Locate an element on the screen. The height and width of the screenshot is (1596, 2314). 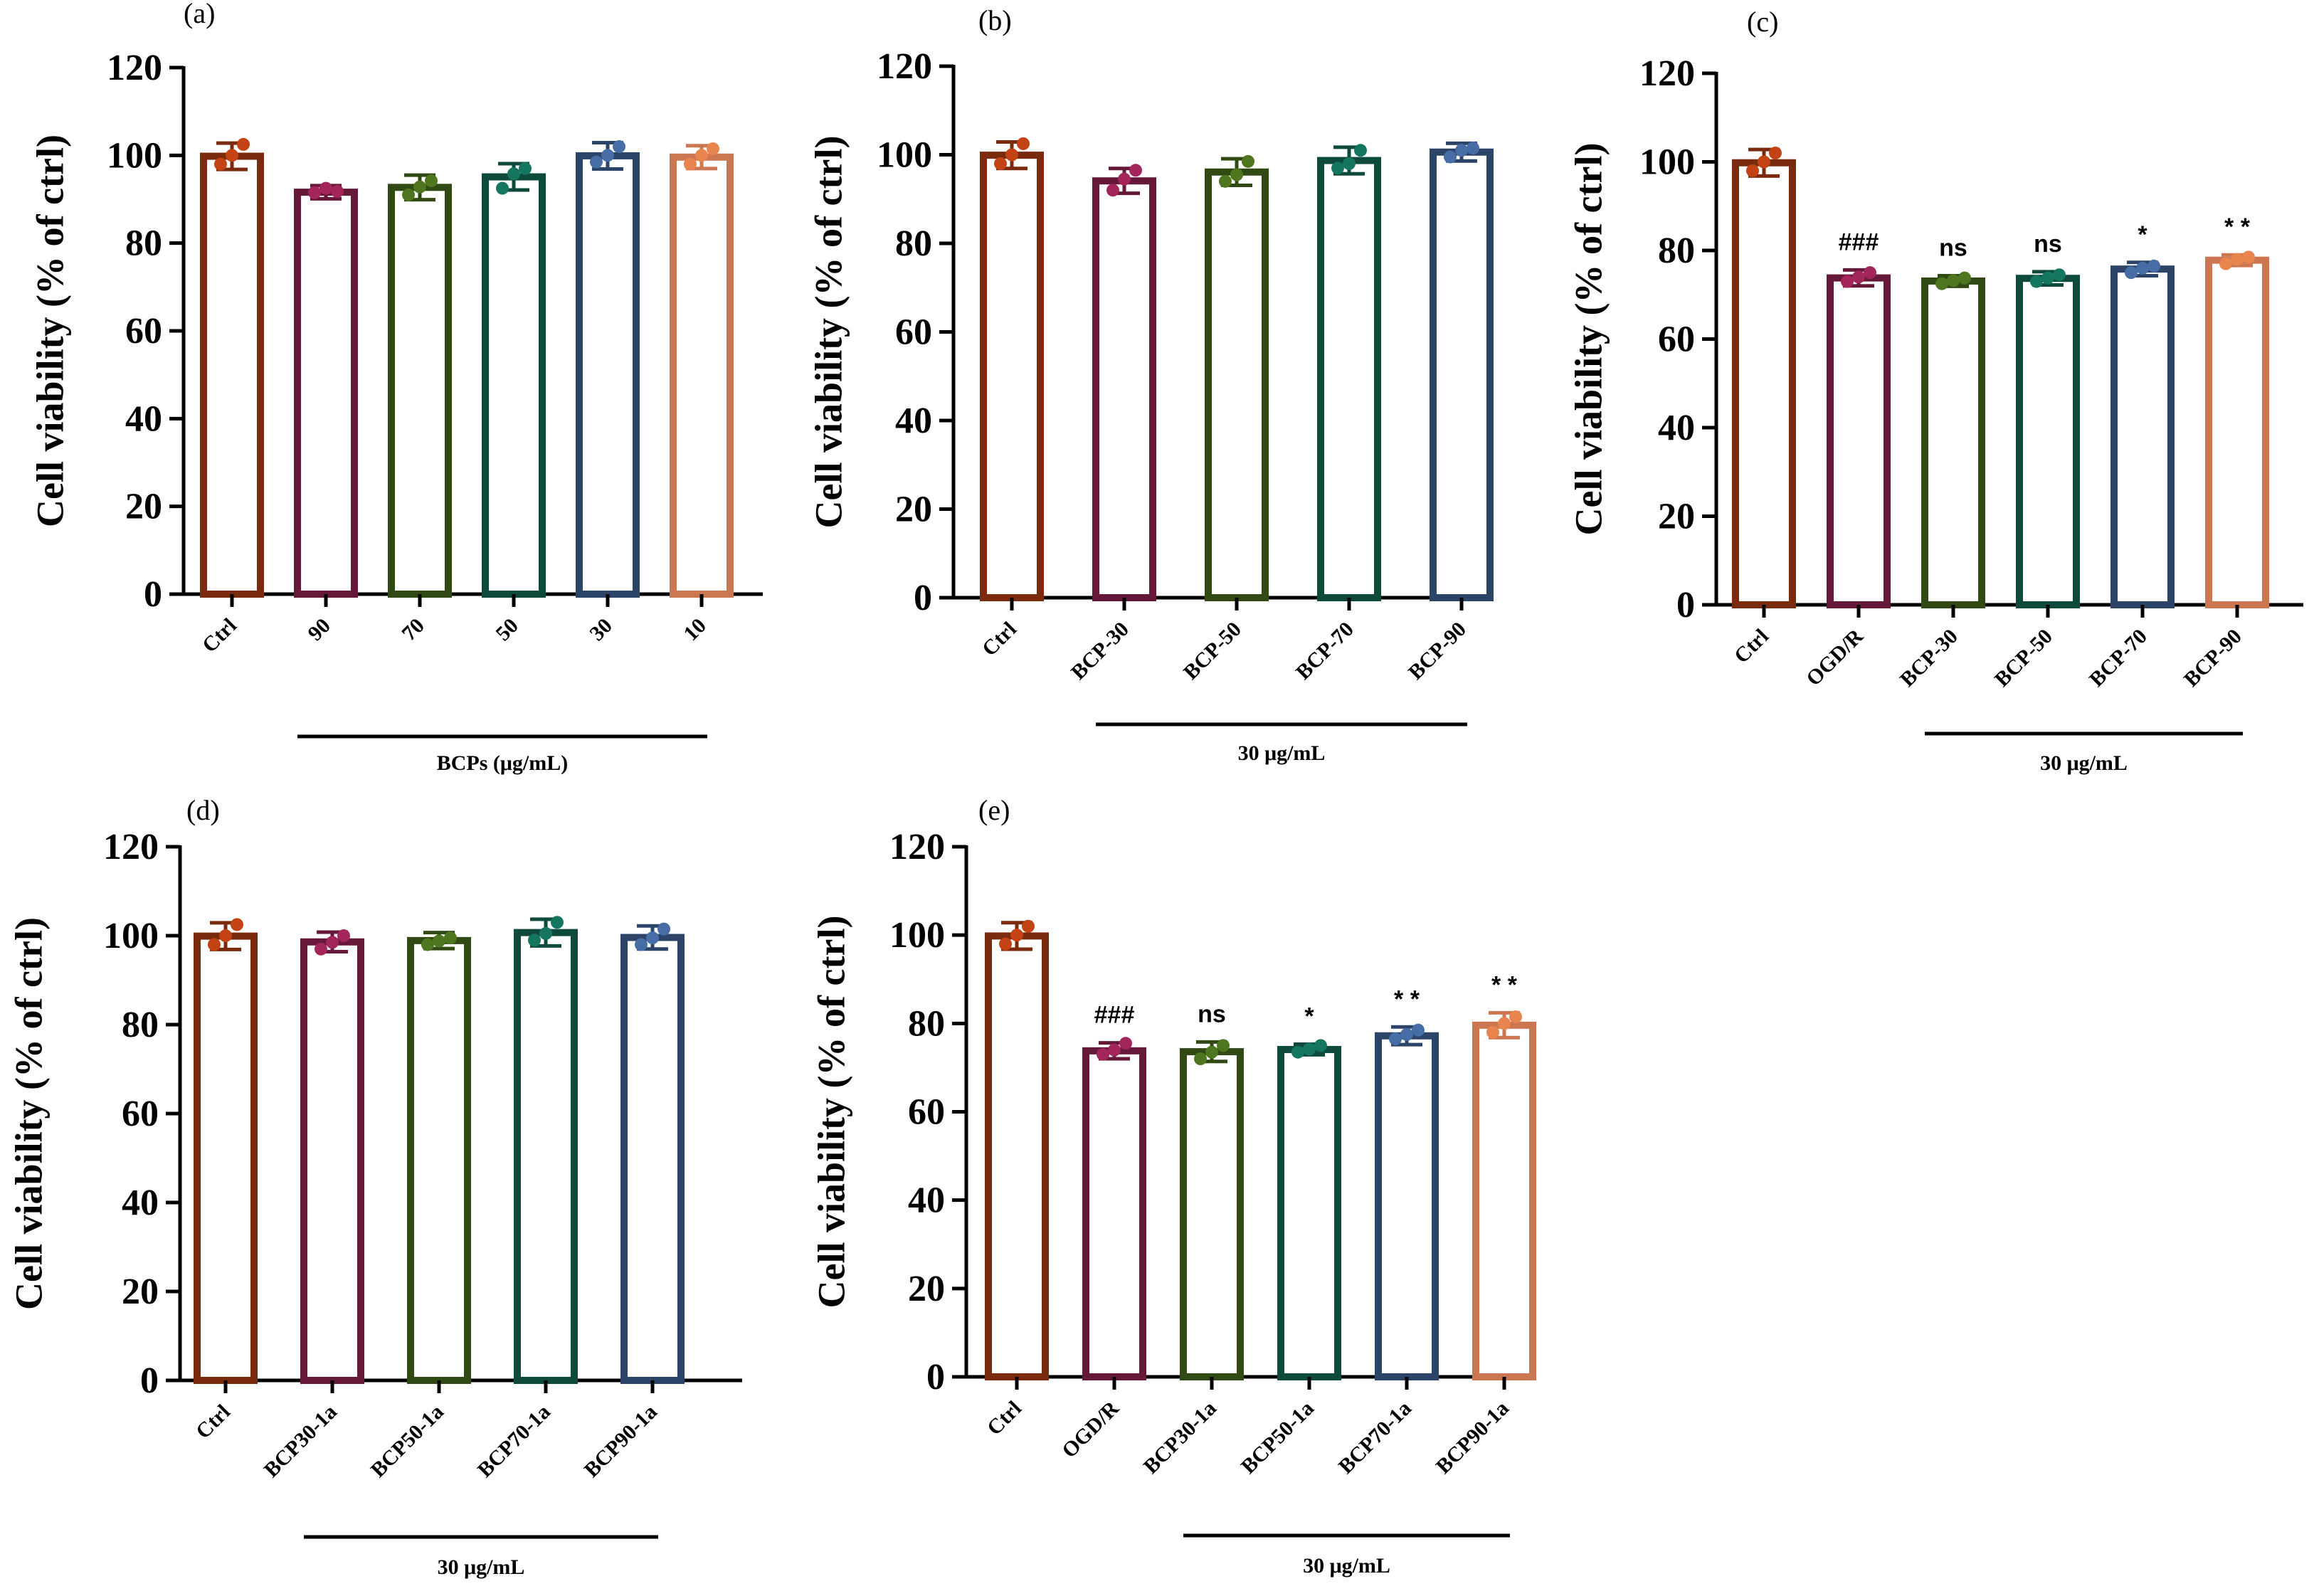
bar-group: * is located at coordinates (1309, 1192).